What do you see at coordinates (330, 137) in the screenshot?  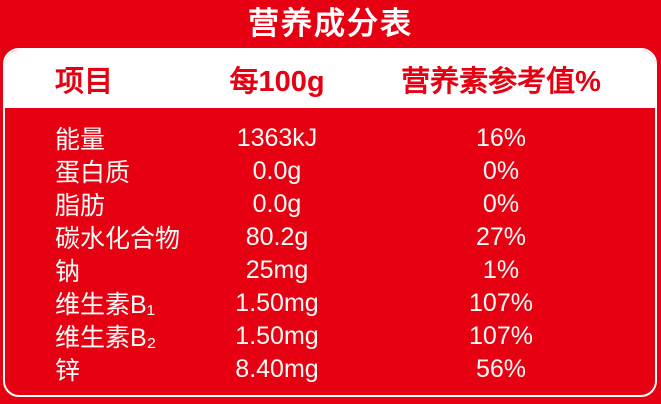 I see `table-row: 能量 1363kJ 16%` at bounding box center [330, 137].